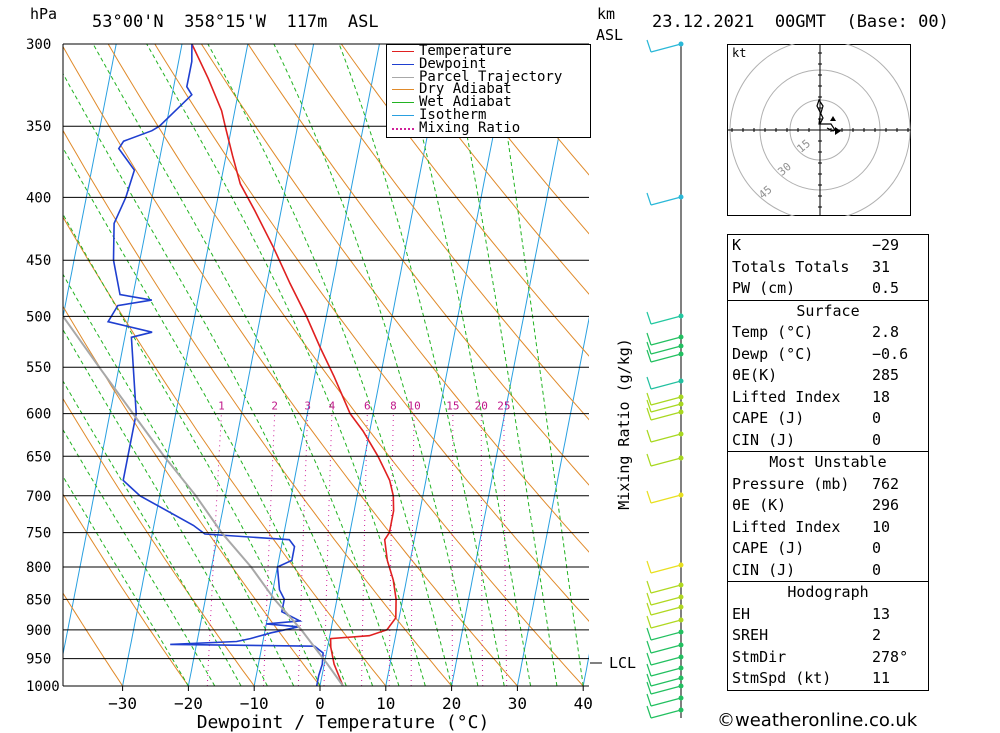  Describe the element at coordinates (188, 703) in the screenshot. I see `x-tick-label: −20` at that location.